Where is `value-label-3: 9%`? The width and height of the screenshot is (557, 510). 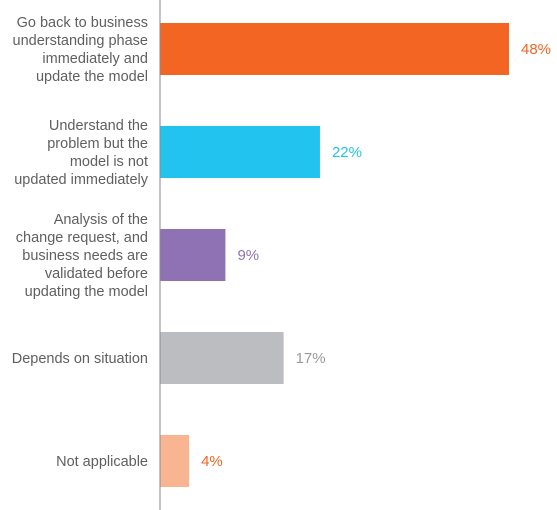 value-label-3: 9% is located at coordinates (248, 255).